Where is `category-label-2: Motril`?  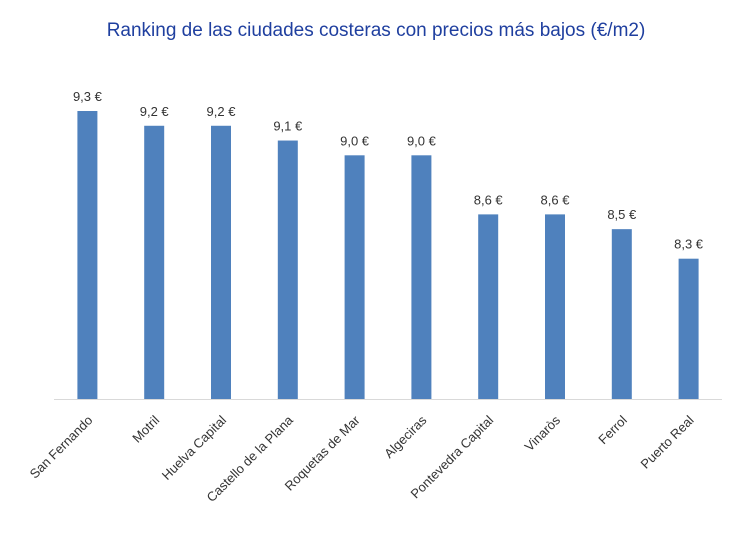 category-label-2: Motril is located at coordinates (145, 428).